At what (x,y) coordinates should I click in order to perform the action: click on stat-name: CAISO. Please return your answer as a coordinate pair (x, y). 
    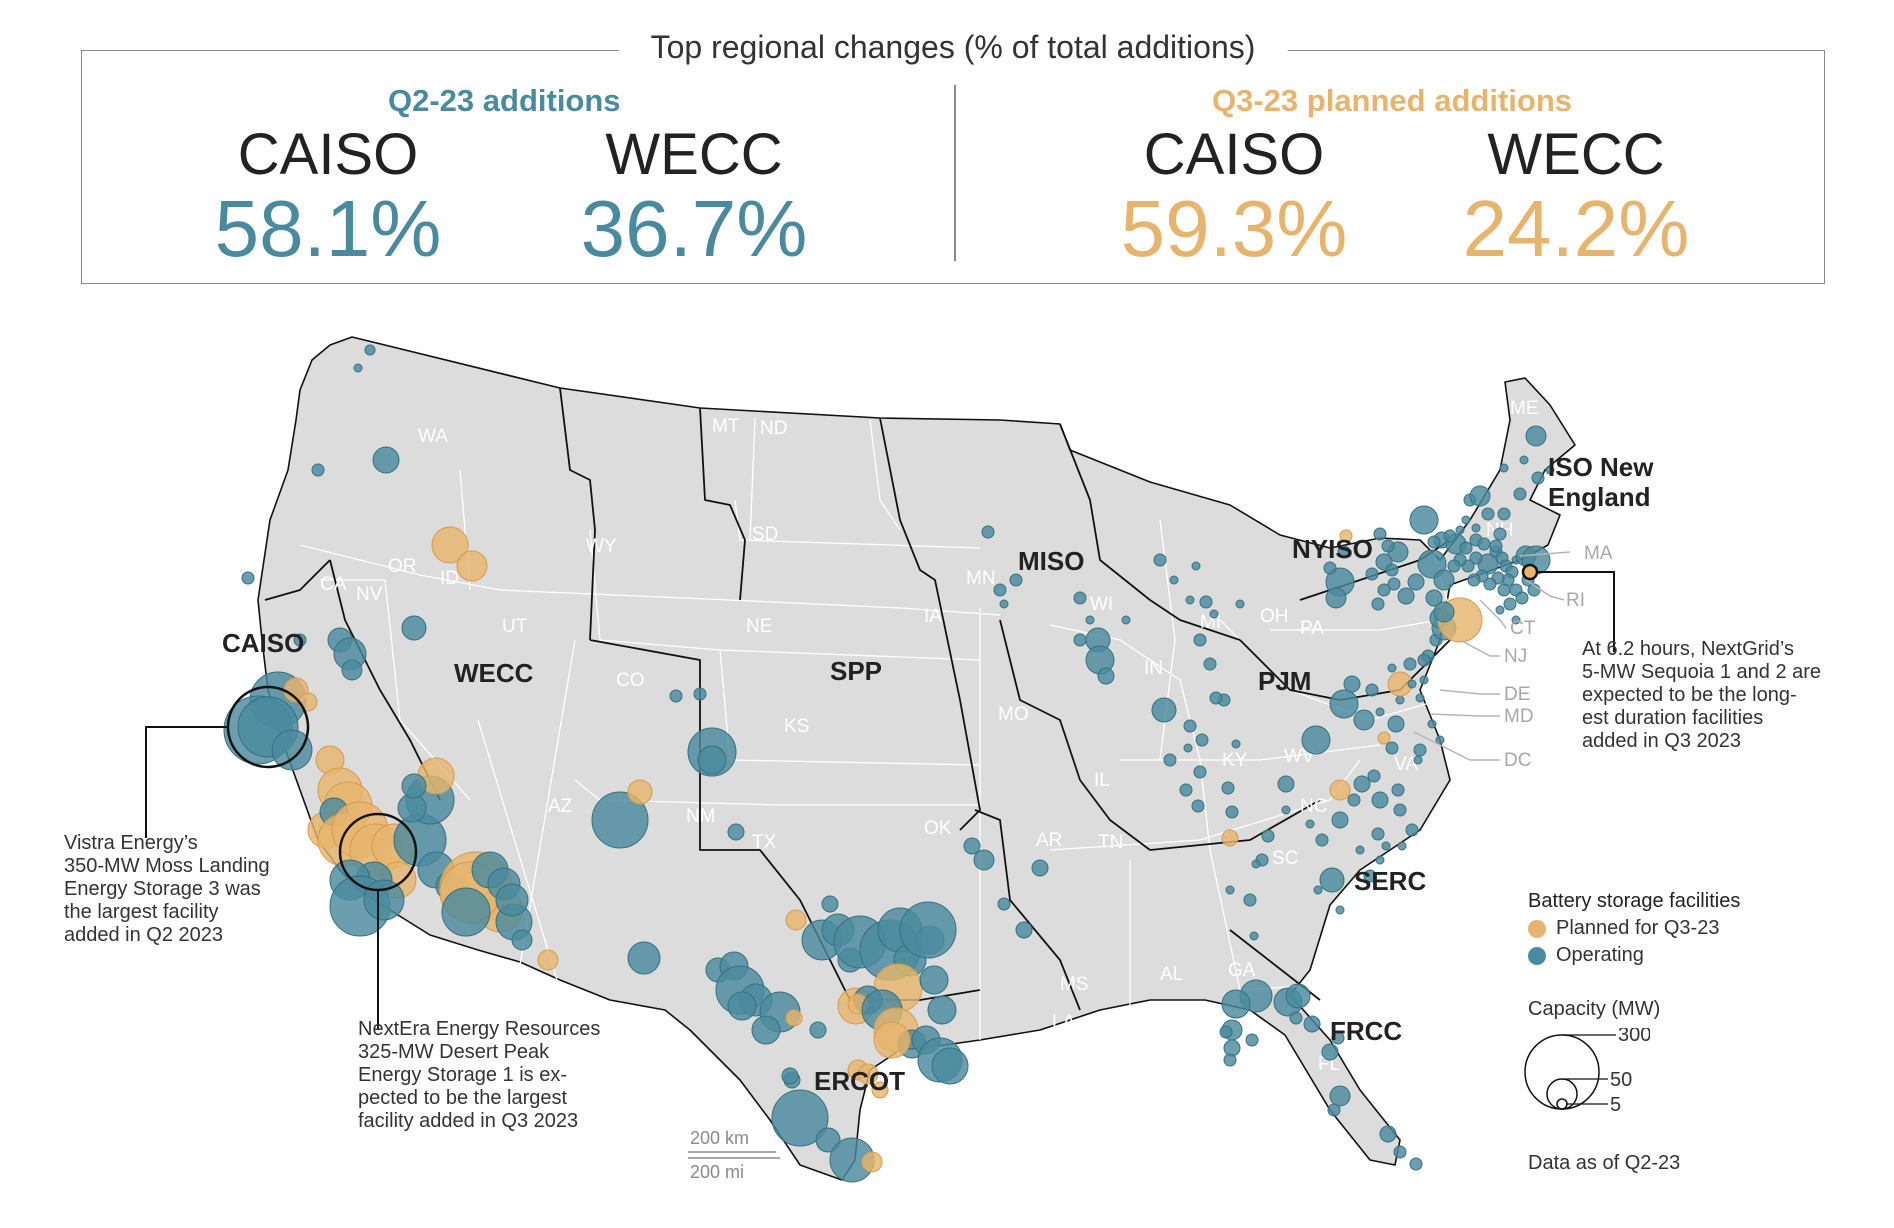
    Looking at the image, I should click on (1234, 154).